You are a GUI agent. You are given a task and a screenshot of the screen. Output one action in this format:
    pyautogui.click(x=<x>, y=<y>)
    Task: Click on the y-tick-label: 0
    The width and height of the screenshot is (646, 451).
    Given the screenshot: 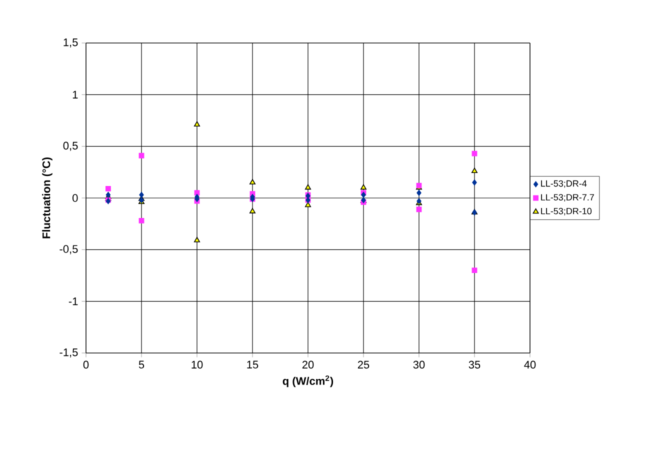 What is the action you would take?
    pyautogui.click(x=75, y=198)
    